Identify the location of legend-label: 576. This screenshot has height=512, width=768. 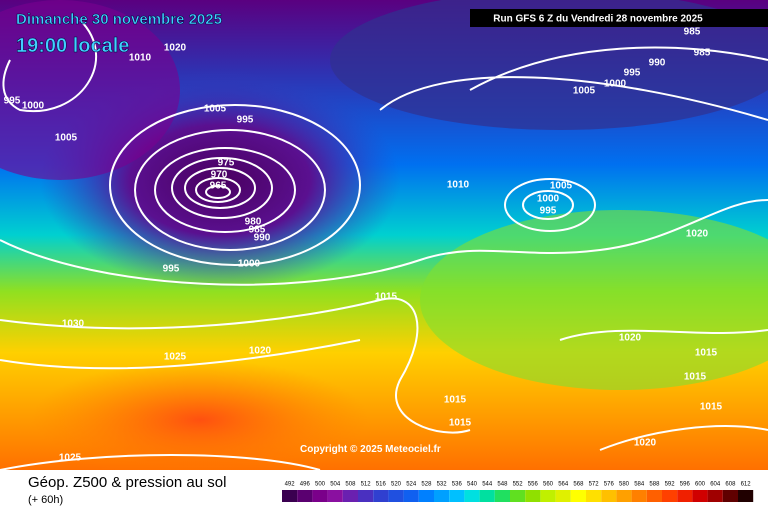
(609, 485).